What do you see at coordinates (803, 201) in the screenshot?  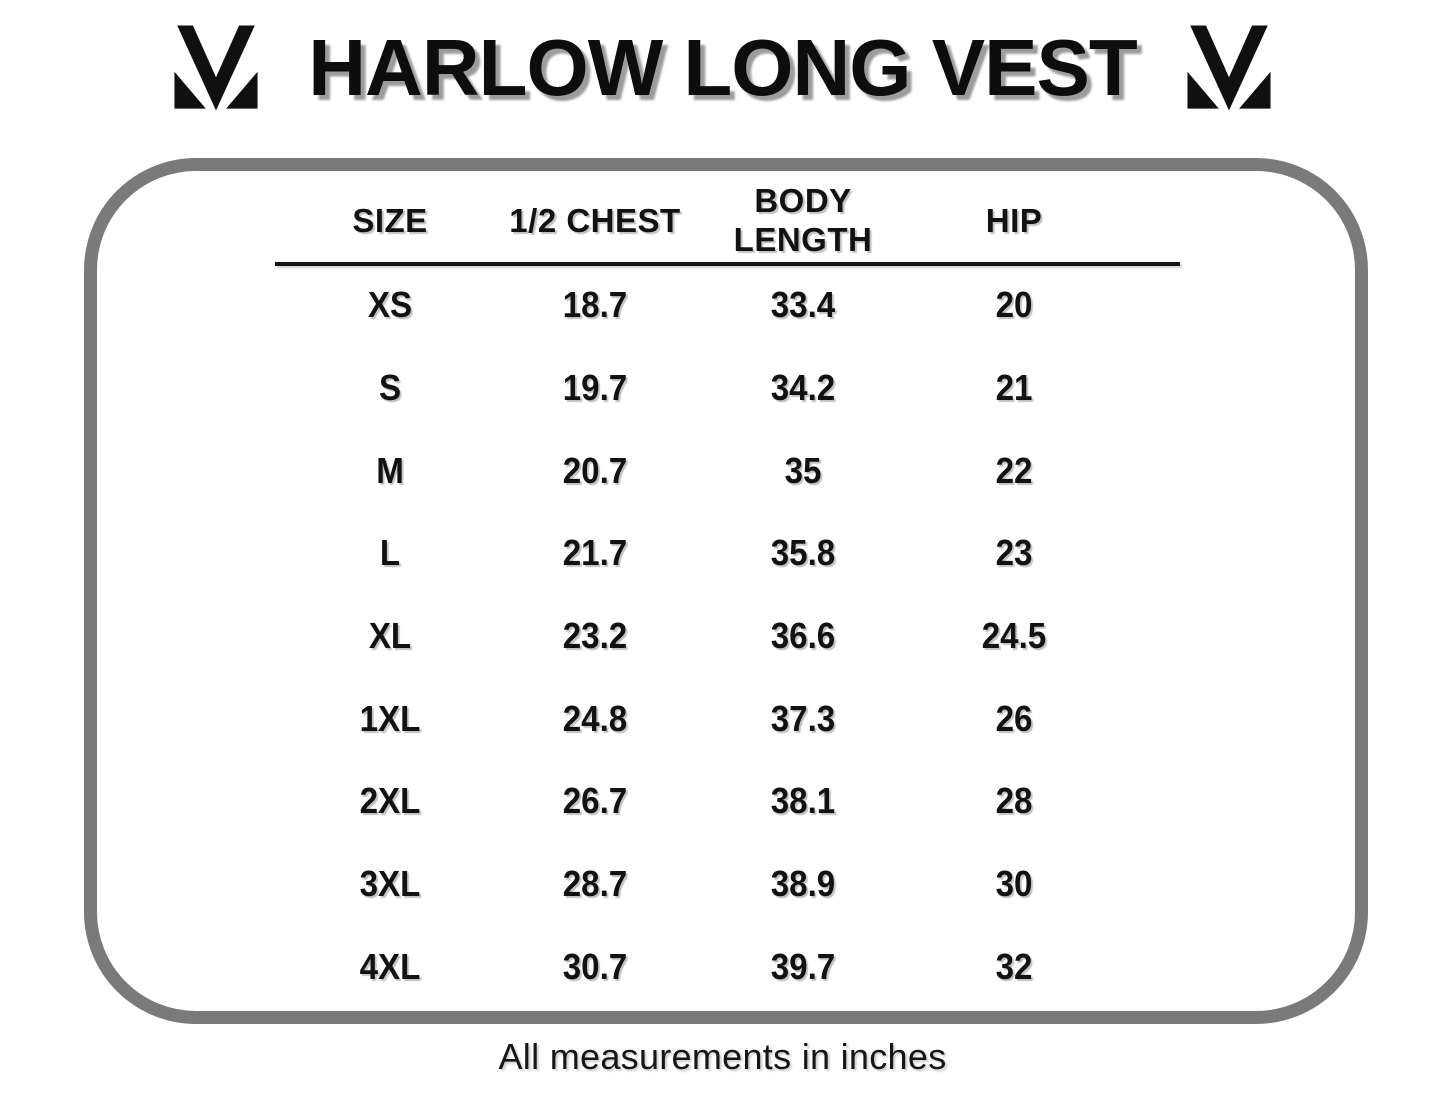 I see `column-header-body-line1: BODY` at bounding box center [803, 201].